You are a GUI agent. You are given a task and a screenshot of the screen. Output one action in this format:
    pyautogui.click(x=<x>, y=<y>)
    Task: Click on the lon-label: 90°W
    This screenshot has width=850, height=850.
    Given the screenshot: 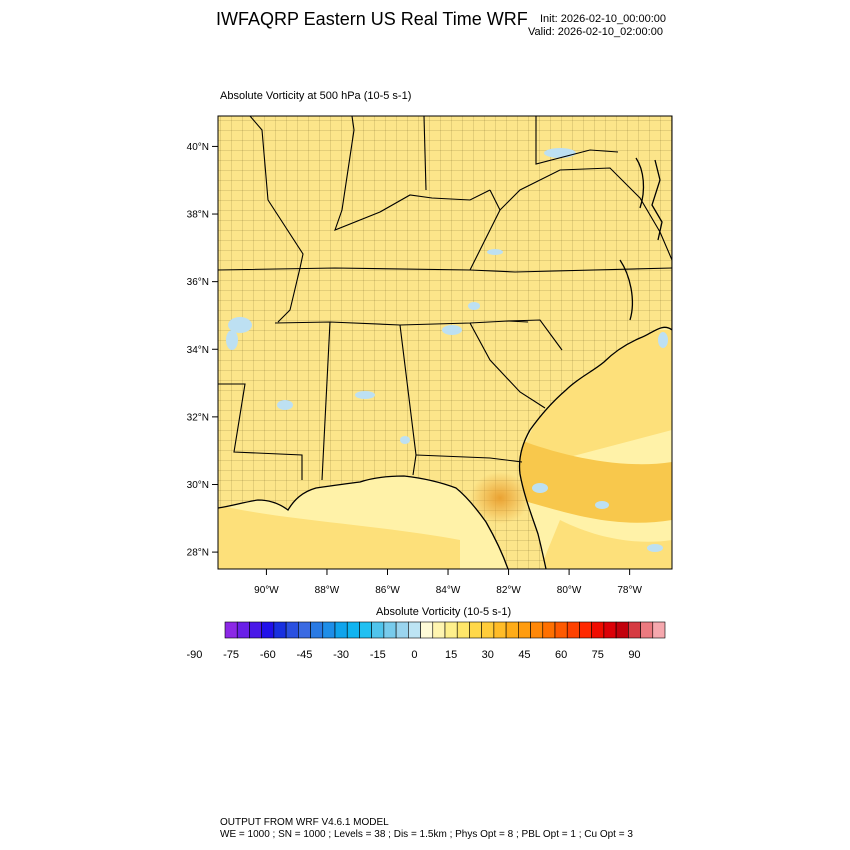 What is the action you would take?
    pyautogui.click(x=266, y=590)
    